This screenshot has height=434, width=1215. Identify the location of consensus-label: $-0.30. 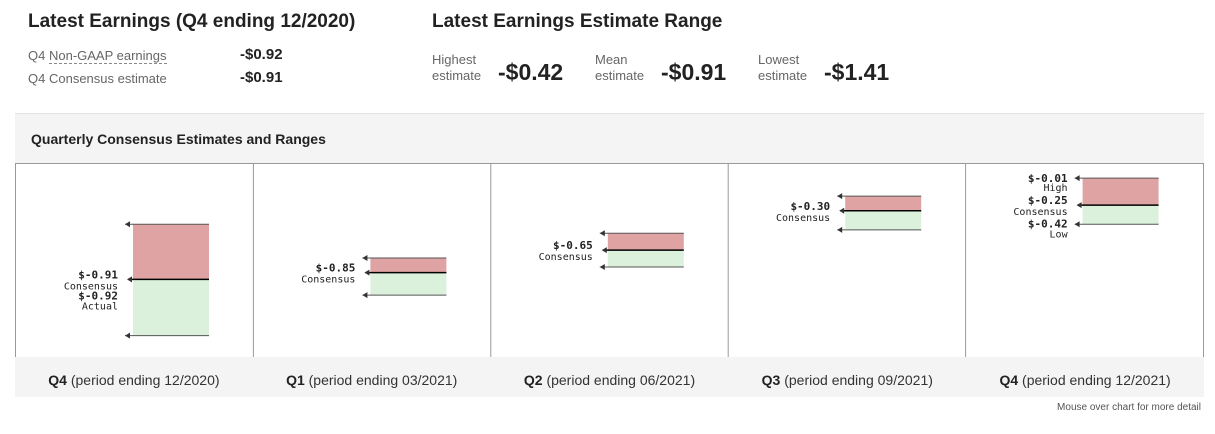
(810, 206).